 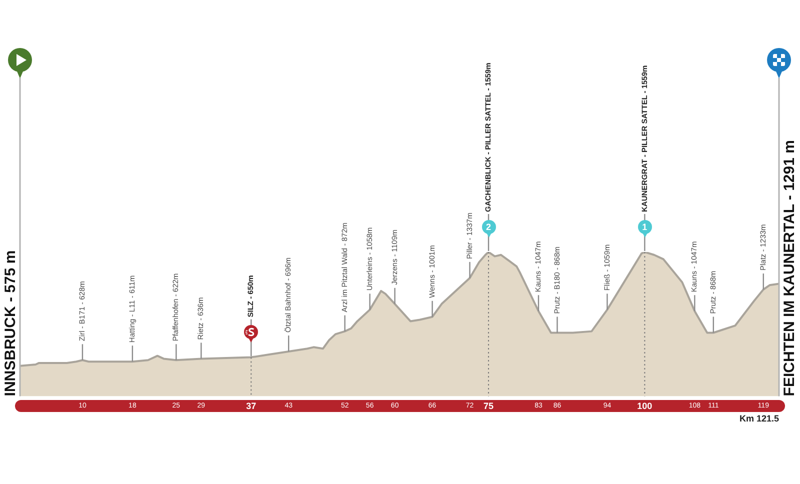 What do you see at coordinates (645, 227) in the screenshot?
I see `annotation: 1` at bounding box center [645, 227].